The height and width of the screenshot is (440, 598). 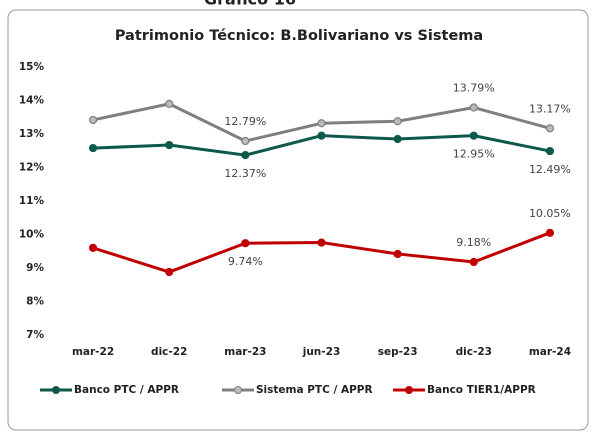 What do you see at coordinates (32, 235) in the screenshot?
I see `y-tick-label: 10%` at bounding box center [32, 235].